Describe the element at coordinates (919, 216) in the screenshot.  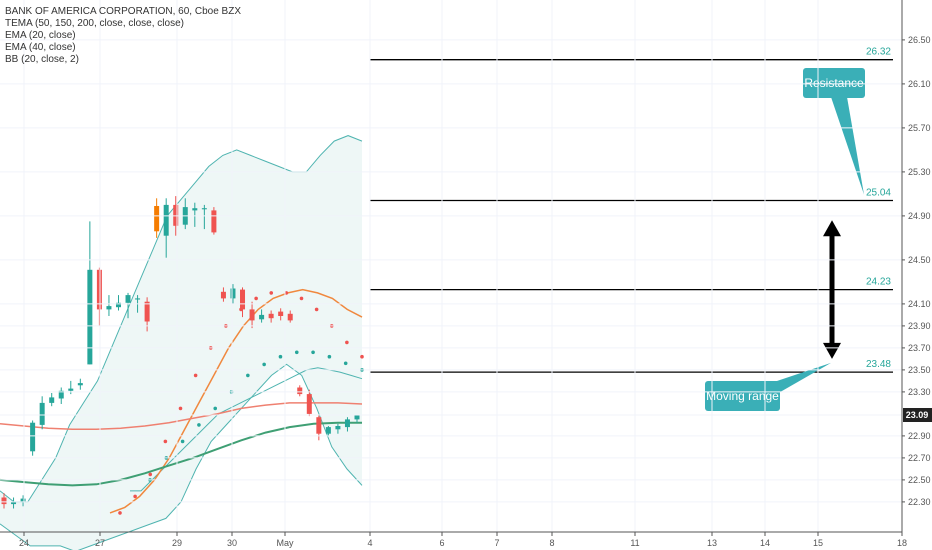
I see `y-tick-label: 24.90` at that location.